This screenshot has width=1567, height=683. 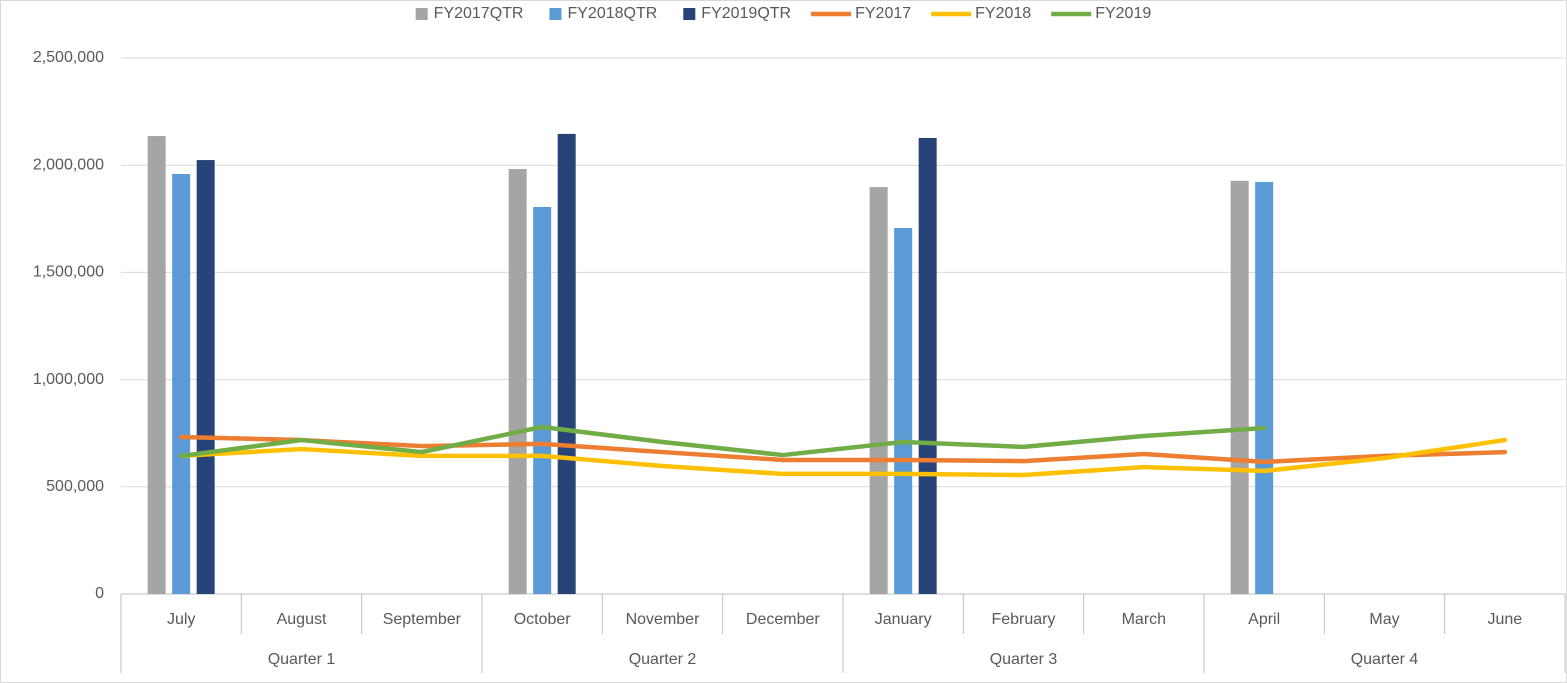 What do you see at coordinates (1024, 659) in the screenshot?
I see `group-label: Quarter 3` at bounding box center [1024, 659].